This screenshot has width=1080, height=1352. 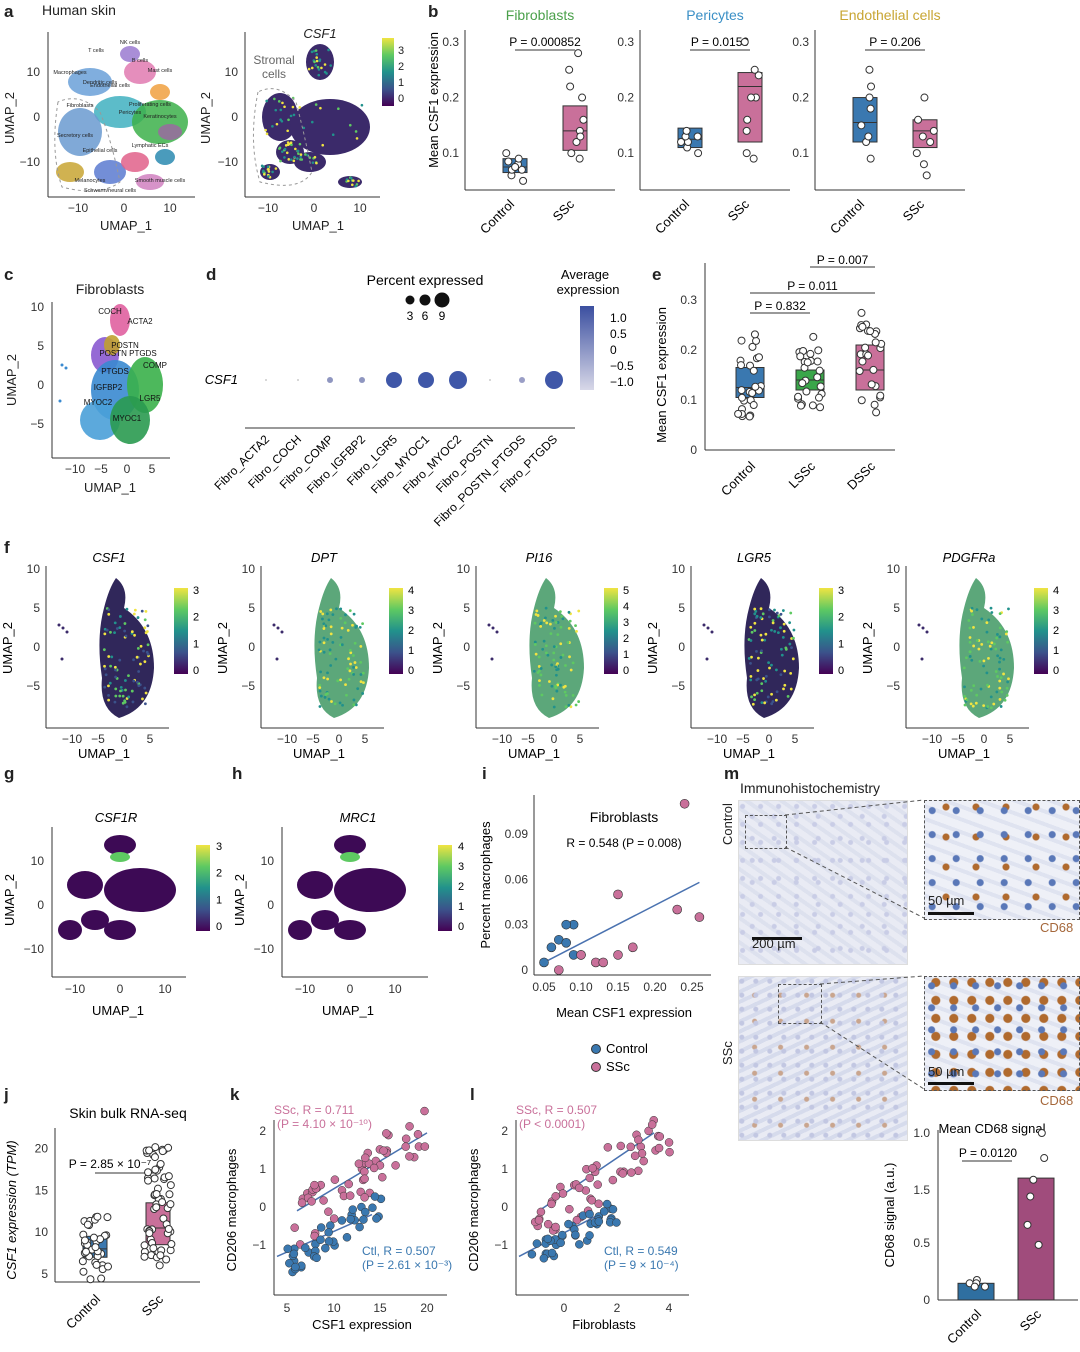 What do you see at coordinates (251, 647) in the screenshot?
I see `f-ytick: 0` at bounding box center [251, 647].